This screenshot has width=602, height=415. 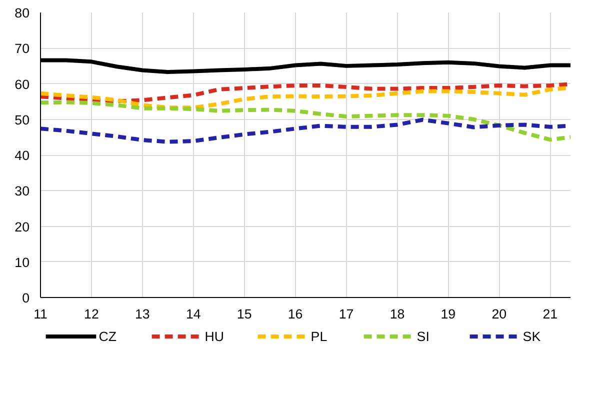 I want to click on x-tick-label: 17, so click(x=346, y=314).